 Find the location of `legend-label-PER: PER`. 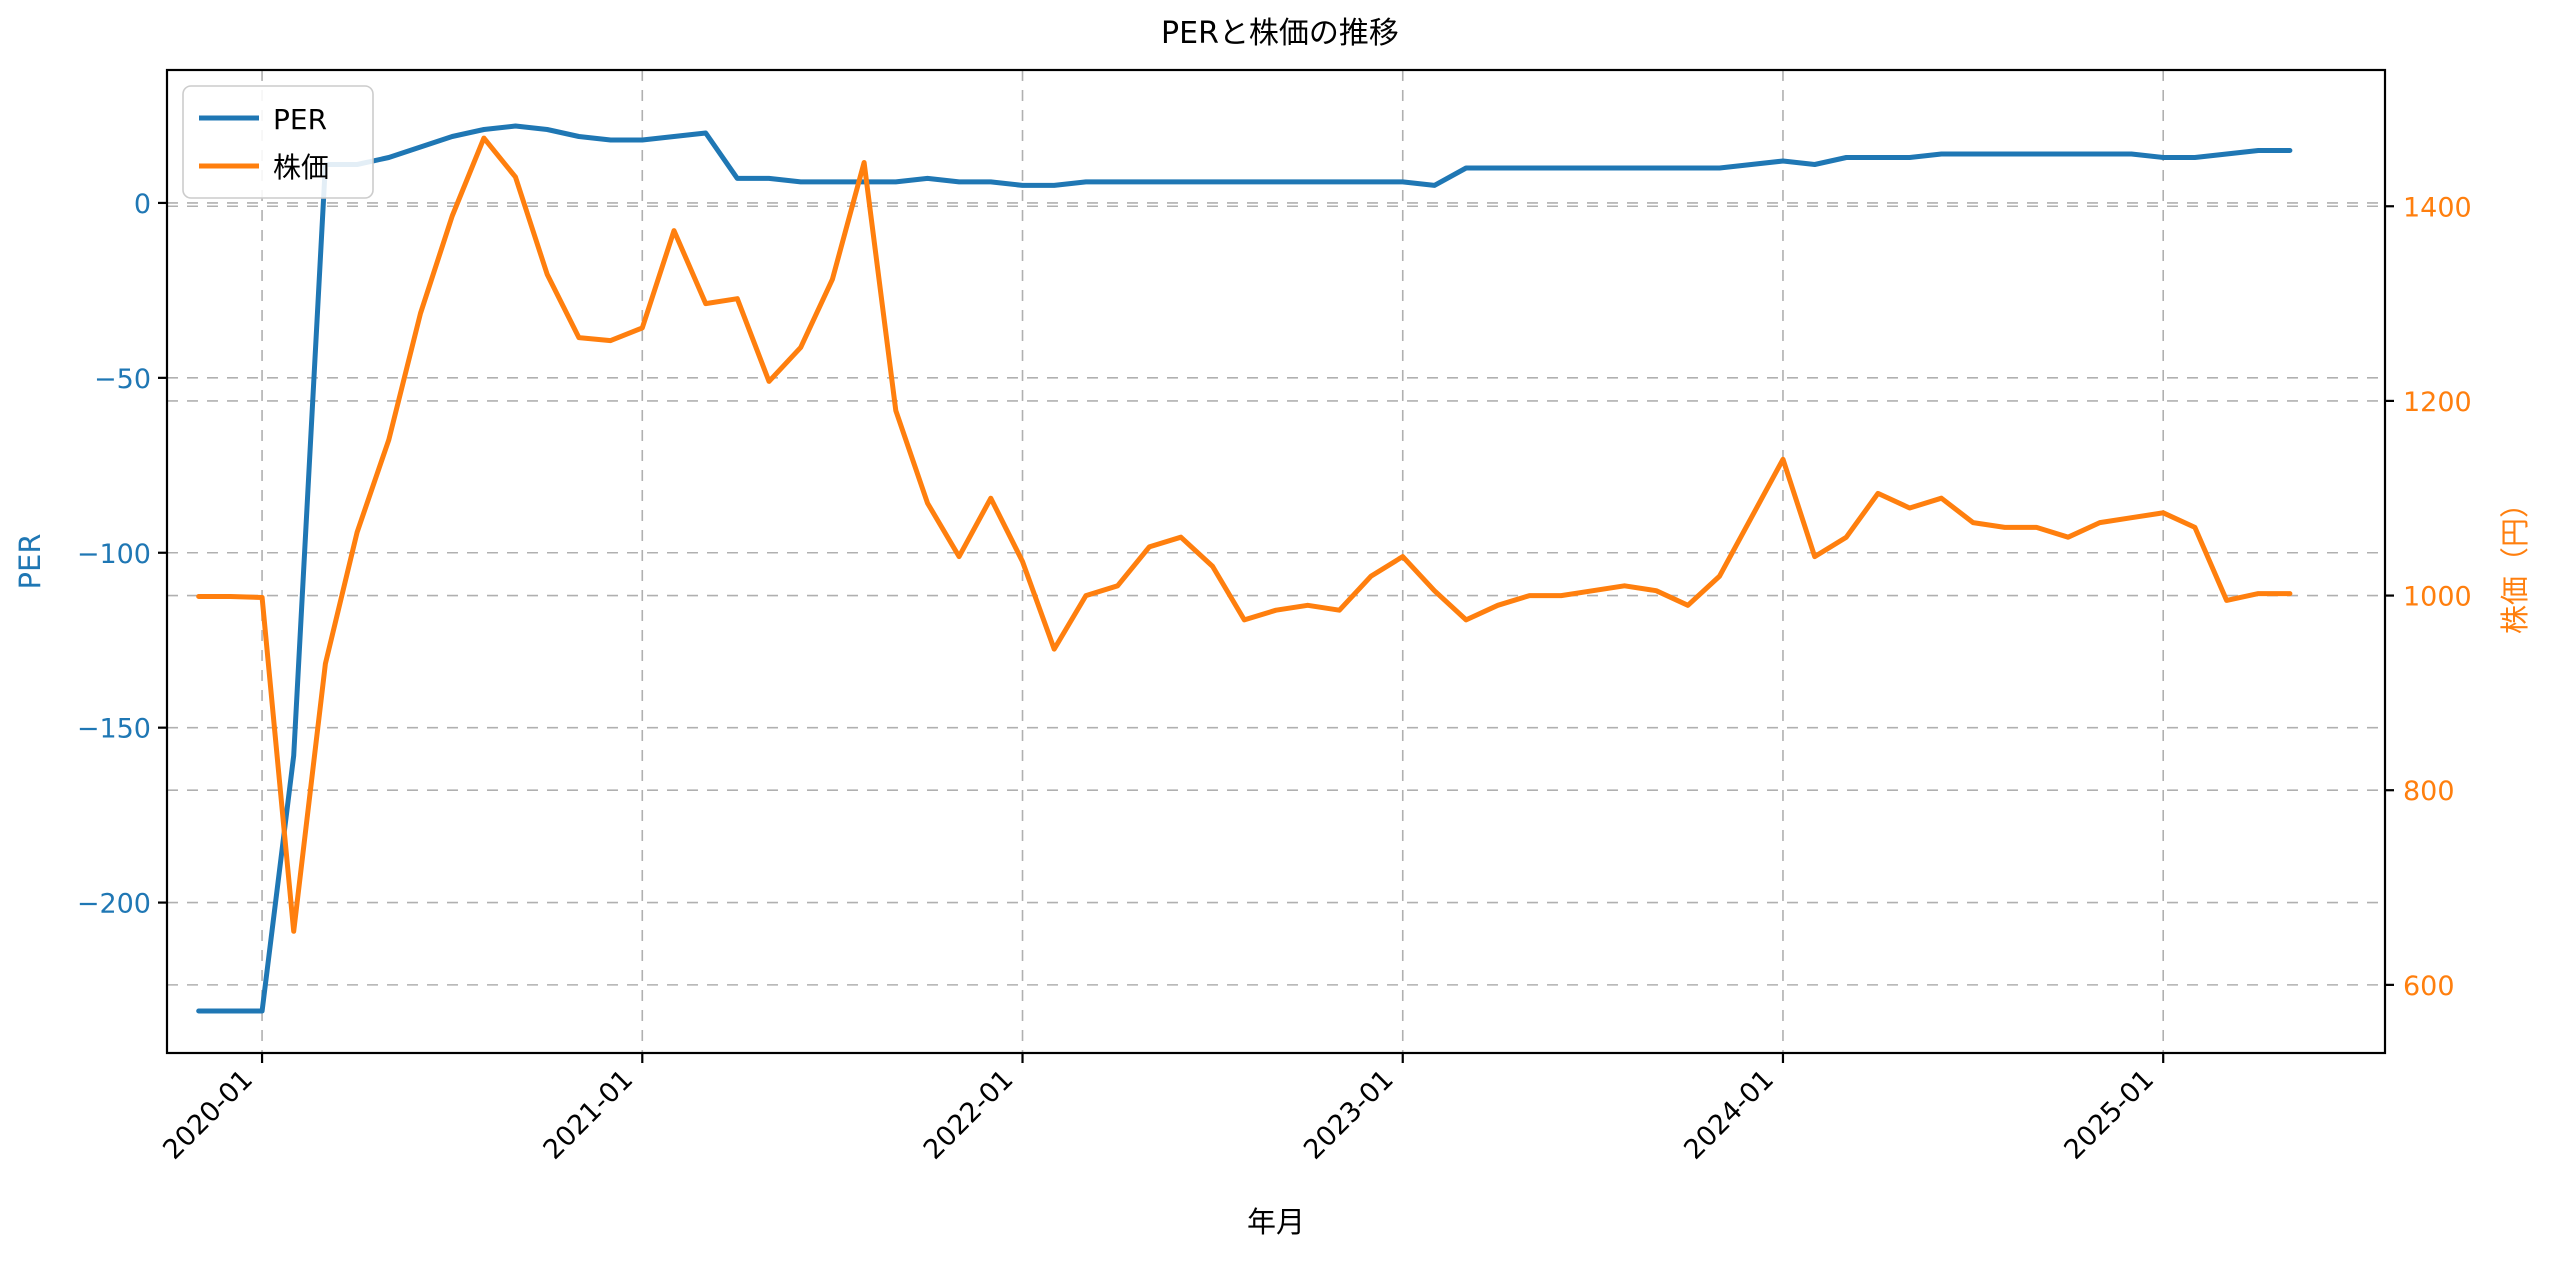

legend-label-PER: PER is located at coordinates (300, 119).